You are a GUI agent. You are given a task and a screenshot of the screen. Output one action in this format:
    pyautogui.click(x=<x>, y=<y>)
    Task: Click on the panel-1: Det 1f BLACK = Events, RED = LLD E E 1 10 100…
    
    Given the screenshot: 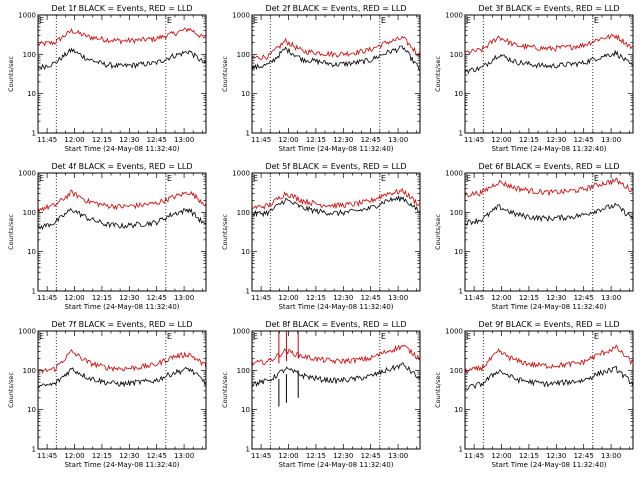 What is the action you would take?
    pyautogui.click(x=107, y=78)
    